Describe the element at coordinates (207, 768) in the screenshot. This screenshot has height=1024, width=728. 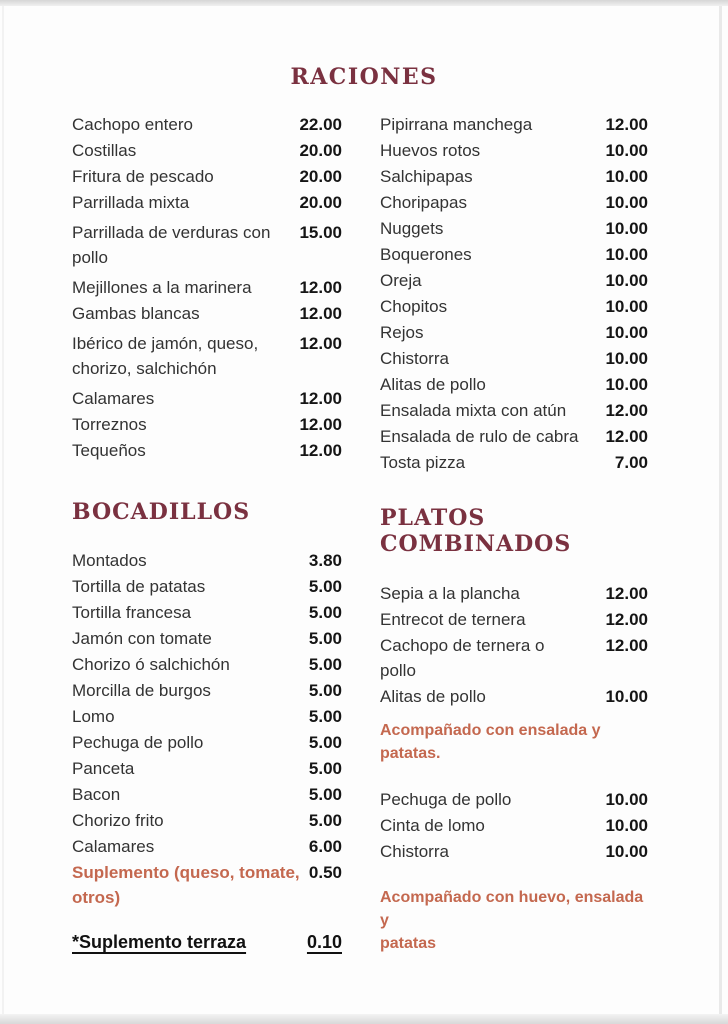
I see `menu-item-row: Panceta 5.00` at that location.